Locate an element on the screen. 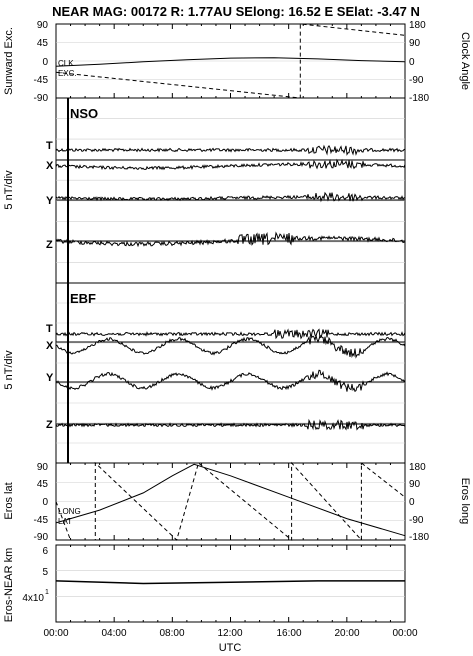  distance-tick-mantissa: 4x10 is located at coordinates (33, 598).